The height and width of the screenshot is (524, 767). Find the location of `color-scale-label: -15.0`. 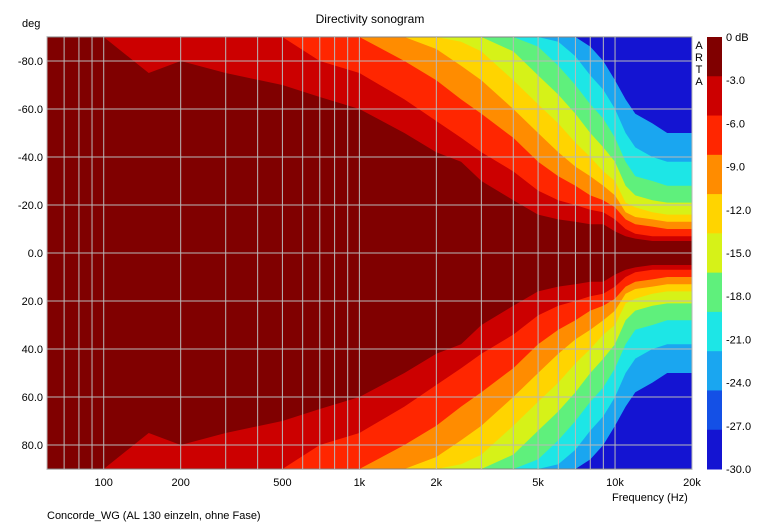

color-scale-label: -15.0 is located at coordinates (738, 254).